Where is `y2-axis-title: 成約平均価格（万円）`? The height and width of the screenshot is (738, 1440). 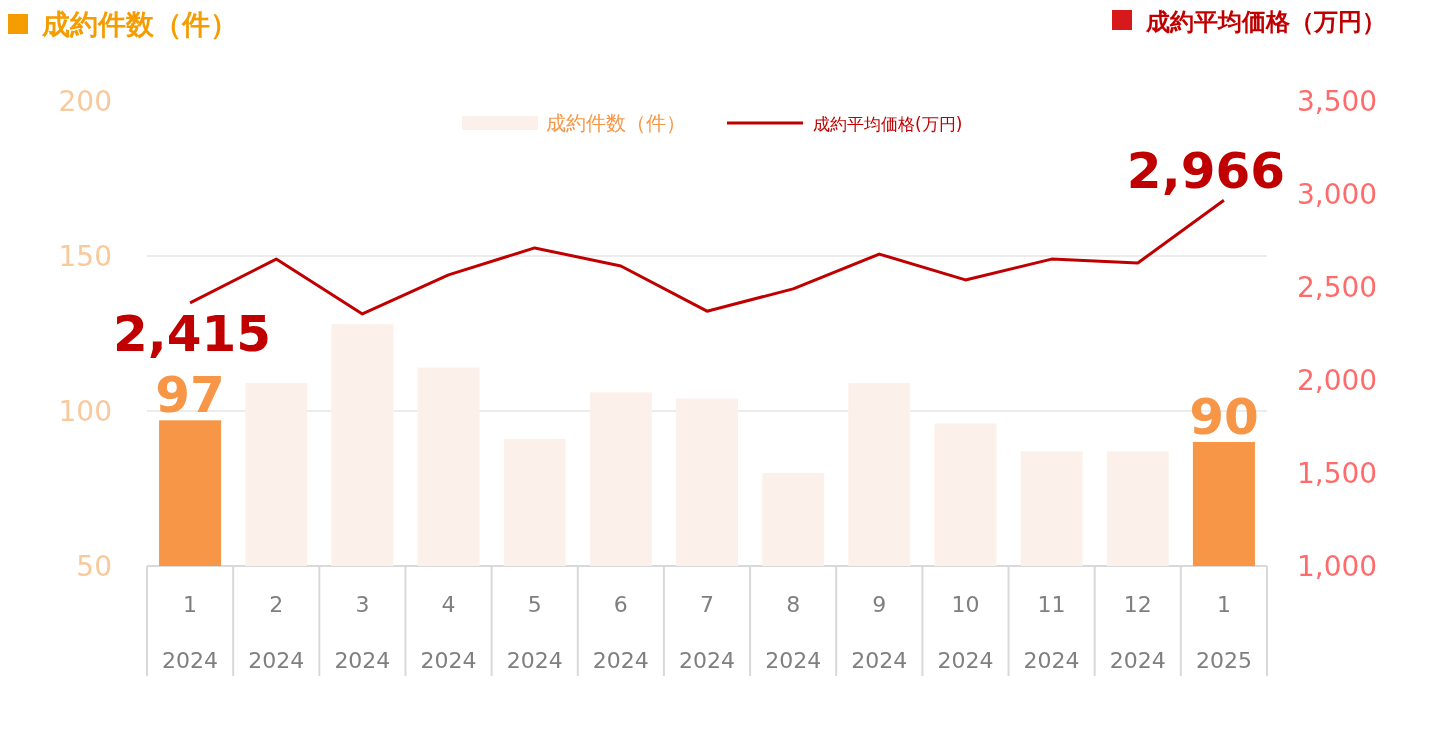
y2-axis-title: 成約平均価格（万円） is located at coordinates (1265, 22).